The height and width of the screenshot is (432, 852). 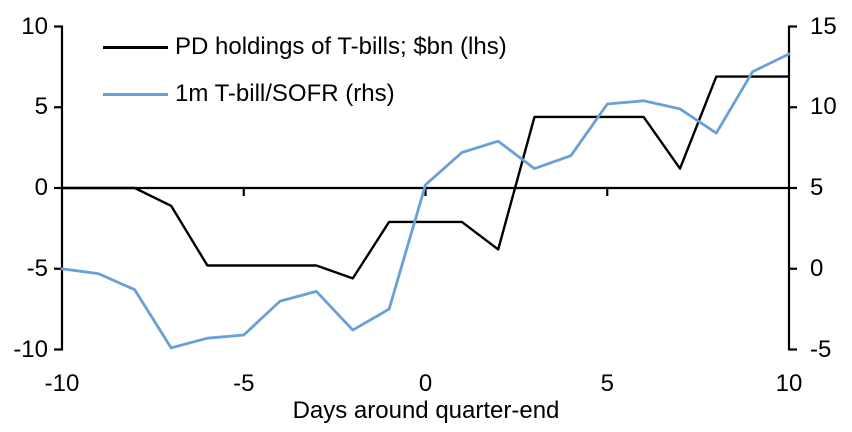 I want to click on x-tick-label: 10, so click(x=789, y=383).